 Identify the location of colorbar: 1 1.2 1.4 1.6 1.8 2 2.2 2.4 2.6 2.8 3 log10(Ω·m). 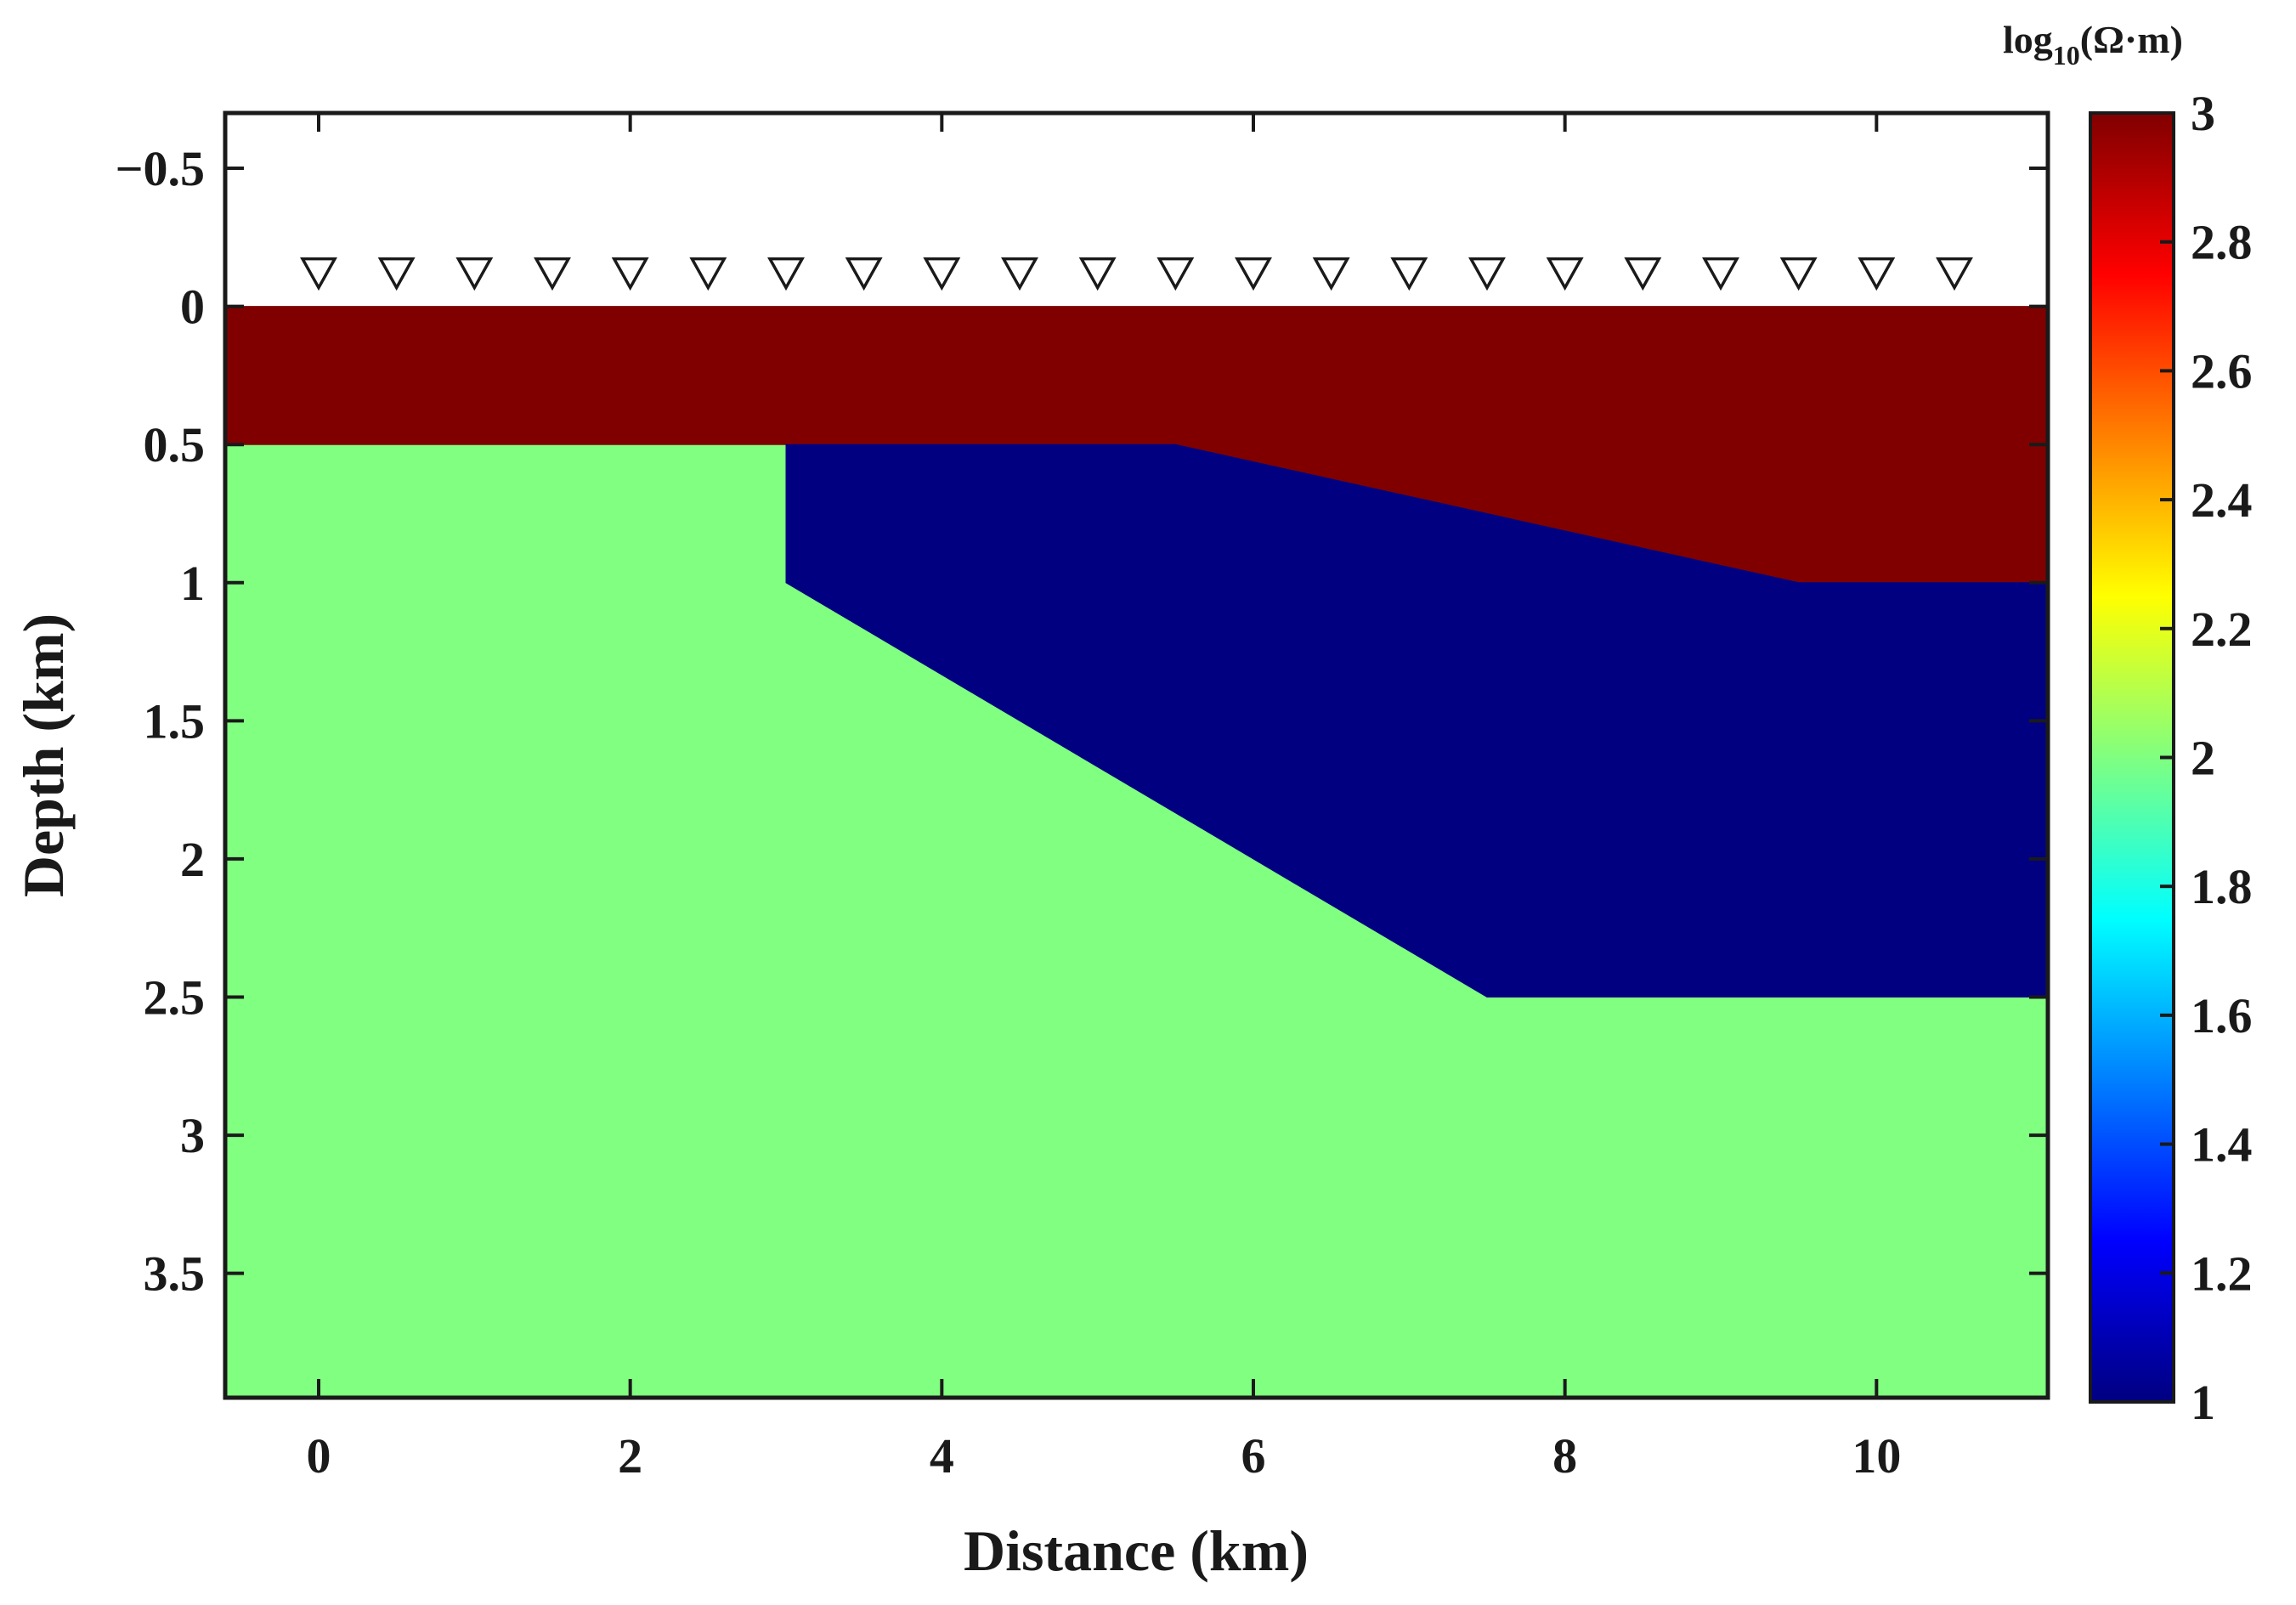
(2128, 724).